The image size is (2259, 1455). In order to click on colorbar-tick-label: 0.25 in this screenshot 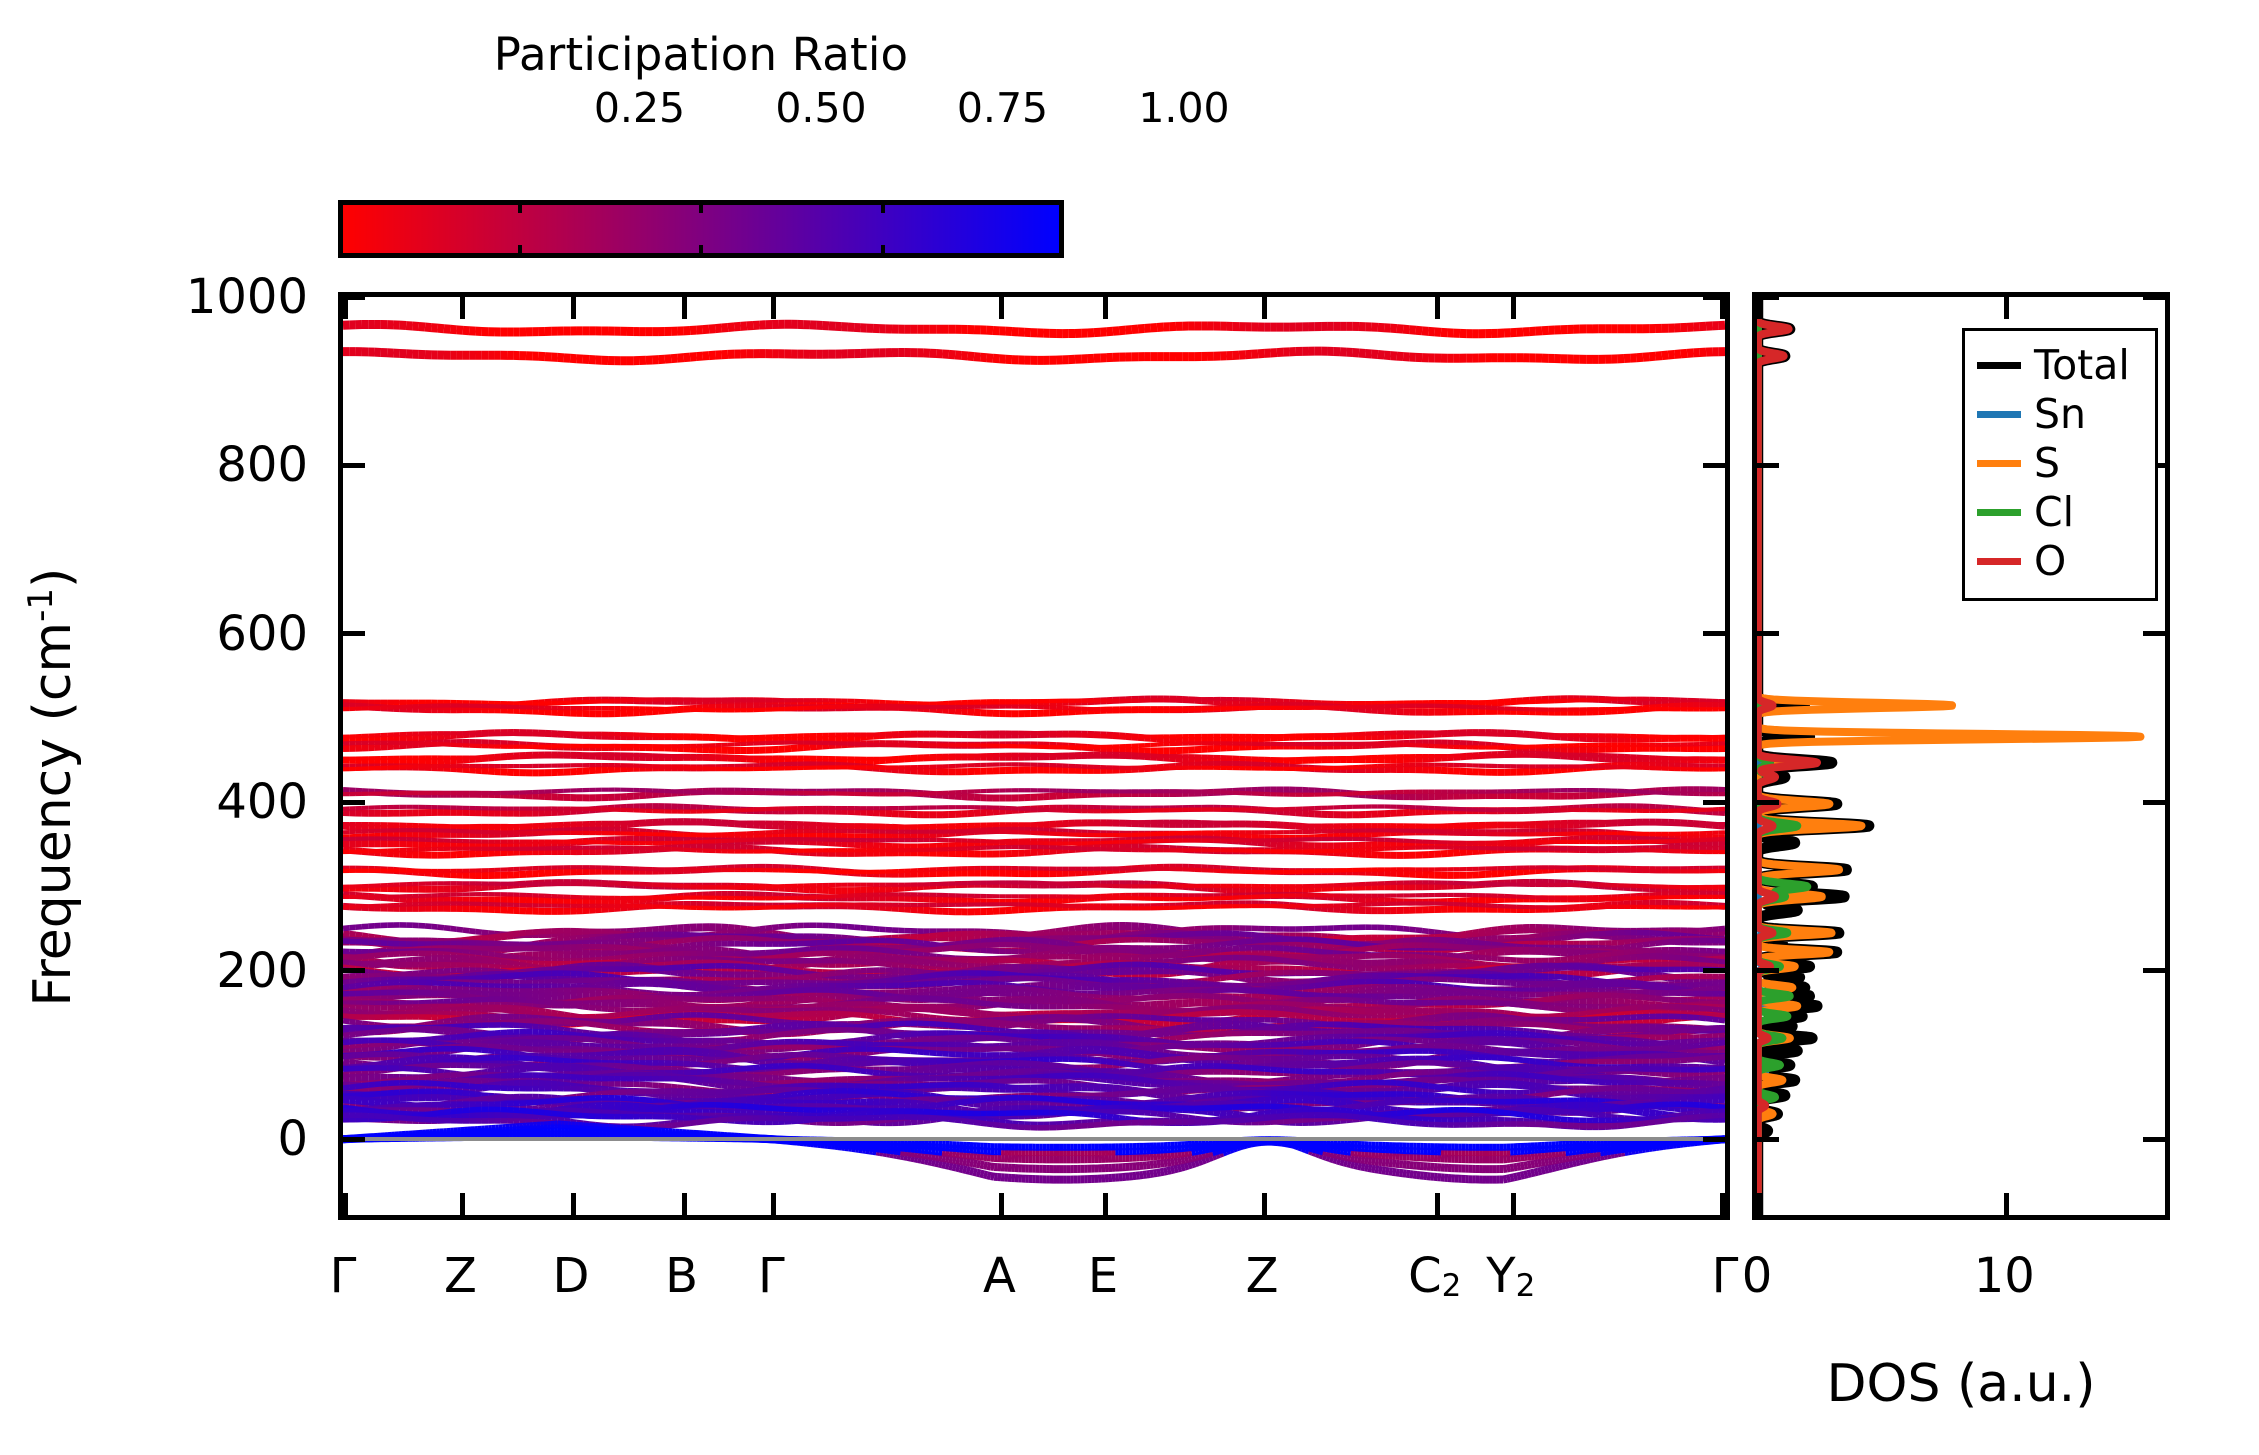, I will do `click(639, 108)`.